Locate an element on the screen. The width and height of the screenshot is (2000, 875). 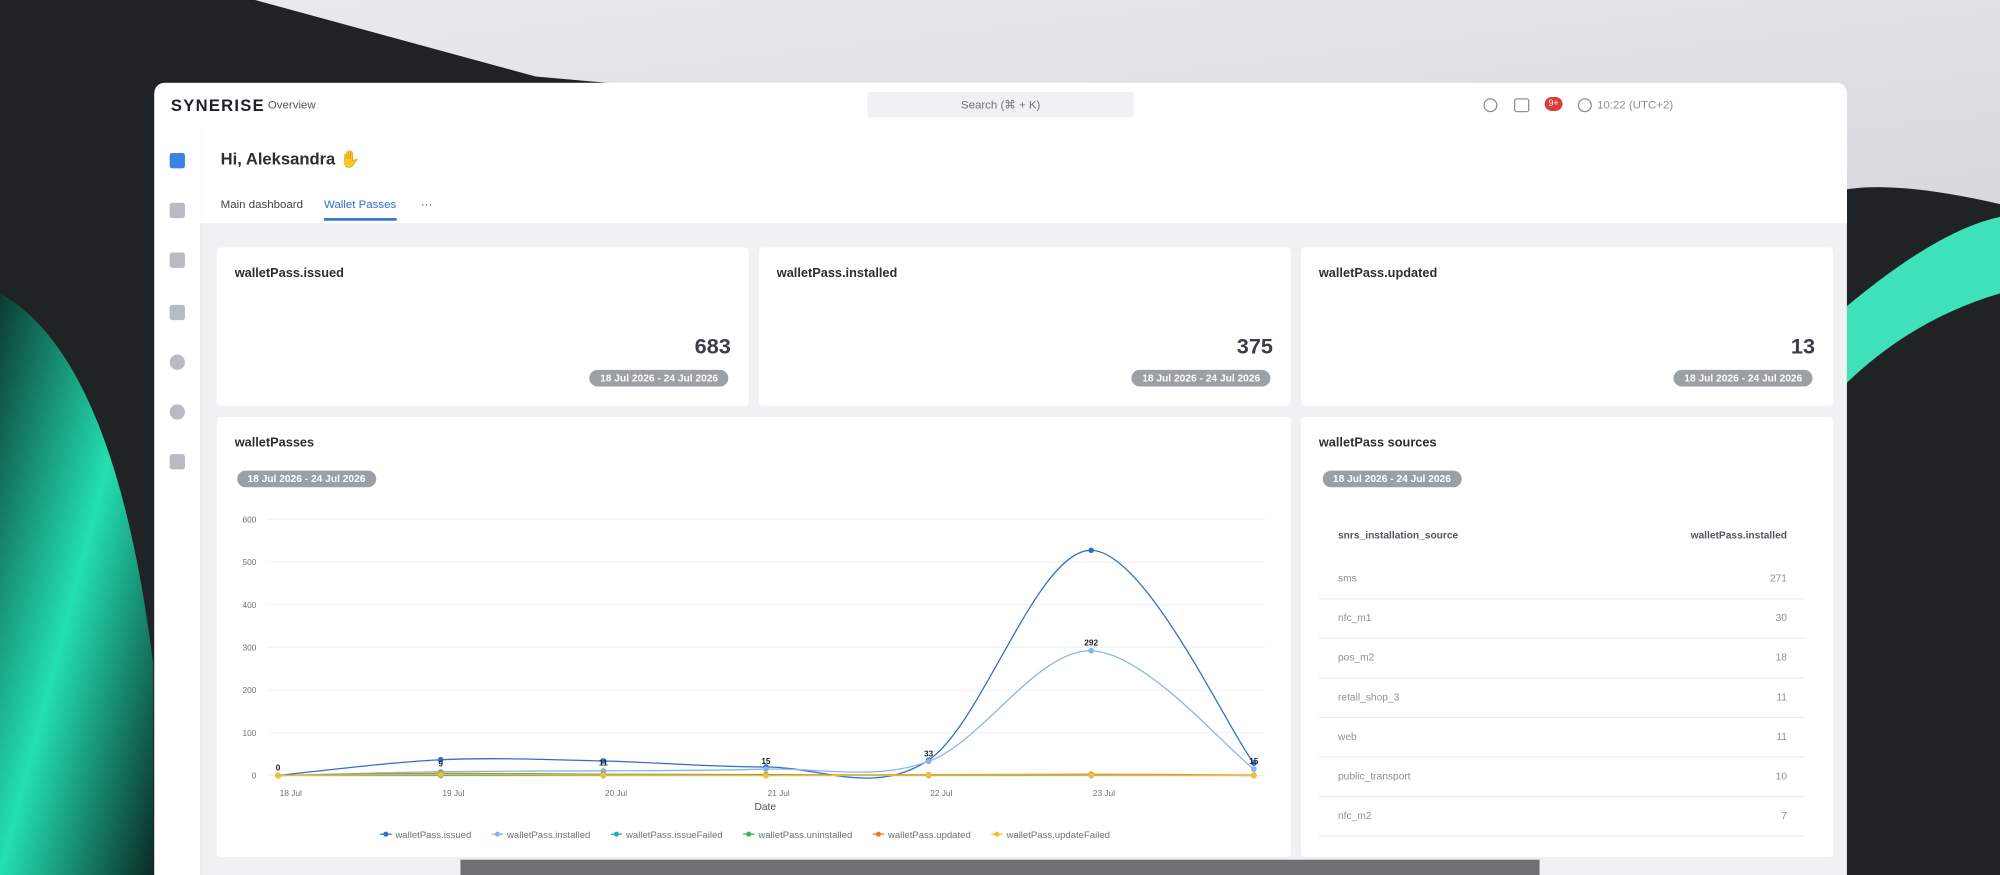
source-name: sms is located at coordinates (1347, 578).